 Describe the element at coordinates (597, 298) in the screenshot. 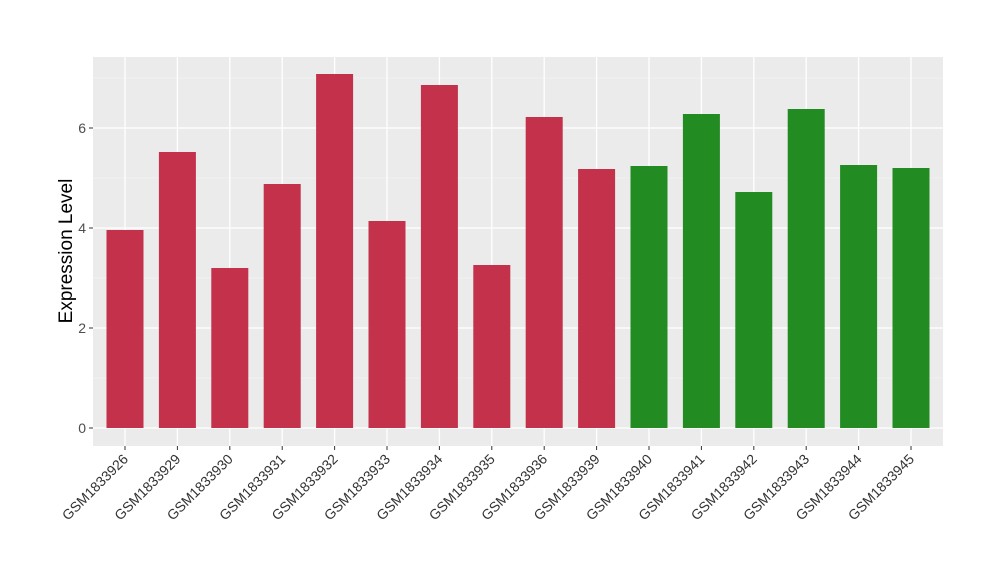

I see `bar-GSM1833939` at that location.